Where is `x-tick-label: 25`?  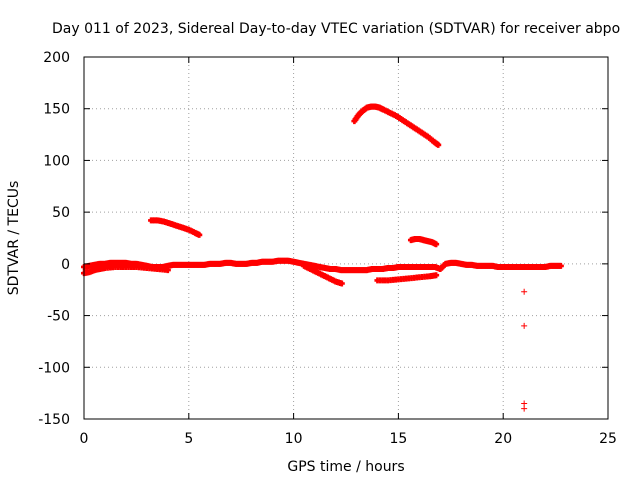
x-tick-label: 25 is located at coordinates (608, 439).